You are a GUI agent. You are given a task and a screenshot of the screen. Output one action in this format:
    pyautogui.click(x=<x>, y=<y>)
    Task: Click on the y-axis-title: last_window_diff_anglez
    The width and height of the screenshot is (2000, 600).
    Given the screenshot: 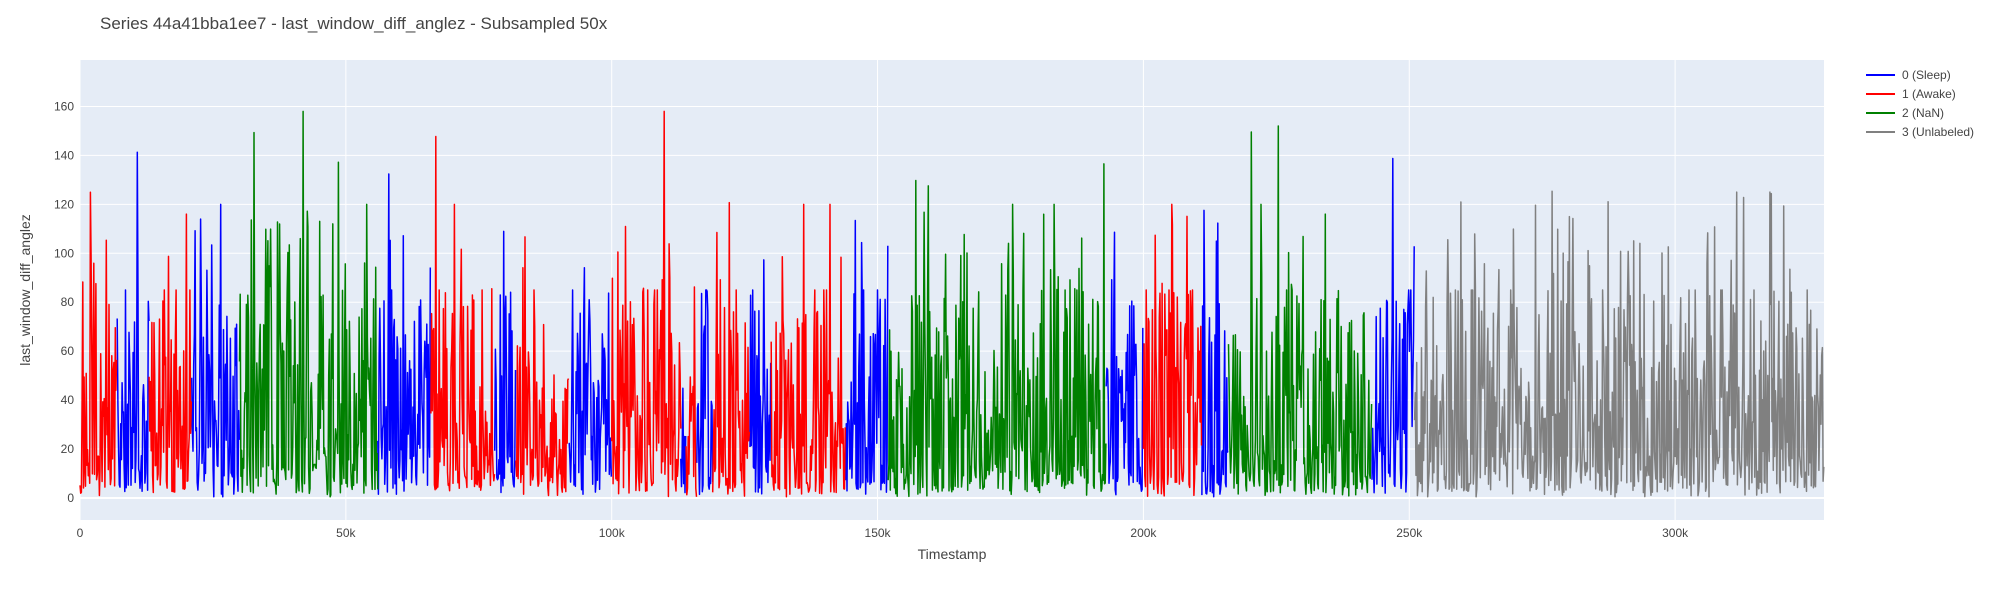 What is the action you would take?
    pyautogui.click(x=25, y=290)
    